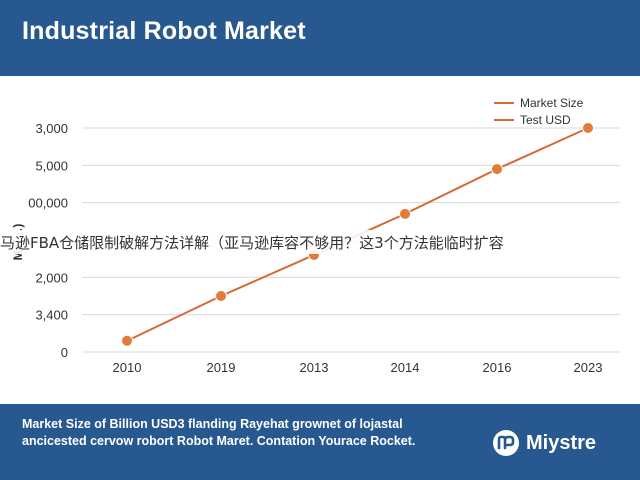  I want to click on legend-entry: Market Size, so click(552, 103).